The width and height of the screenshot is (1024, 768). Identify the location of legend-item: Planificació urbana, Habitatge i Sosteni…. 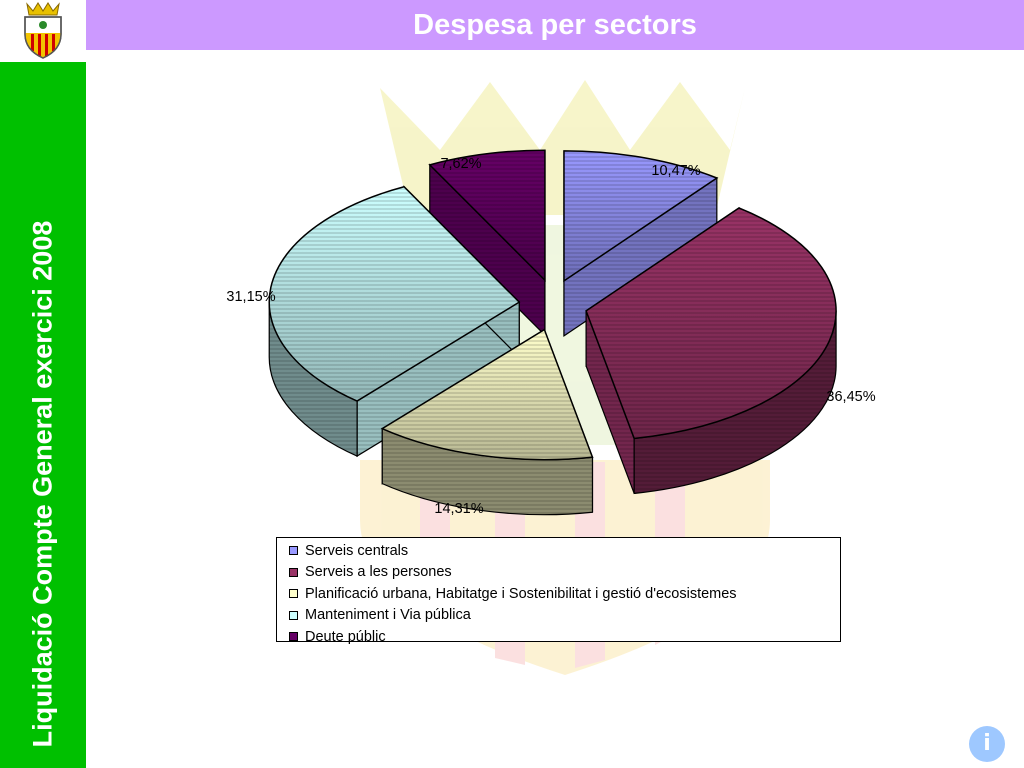
(564, 594).